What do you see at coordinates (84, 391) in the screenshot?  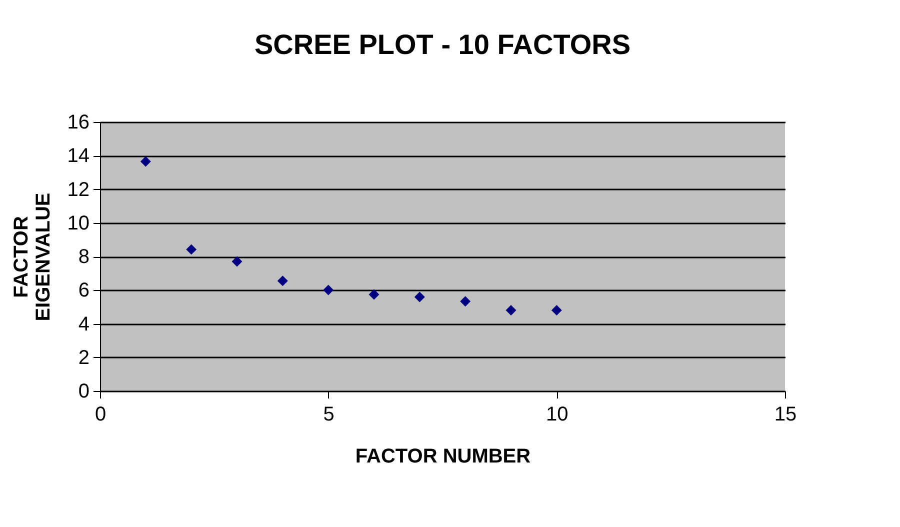 I see `y-tick-label: 0` at bounding box center [84, 391].